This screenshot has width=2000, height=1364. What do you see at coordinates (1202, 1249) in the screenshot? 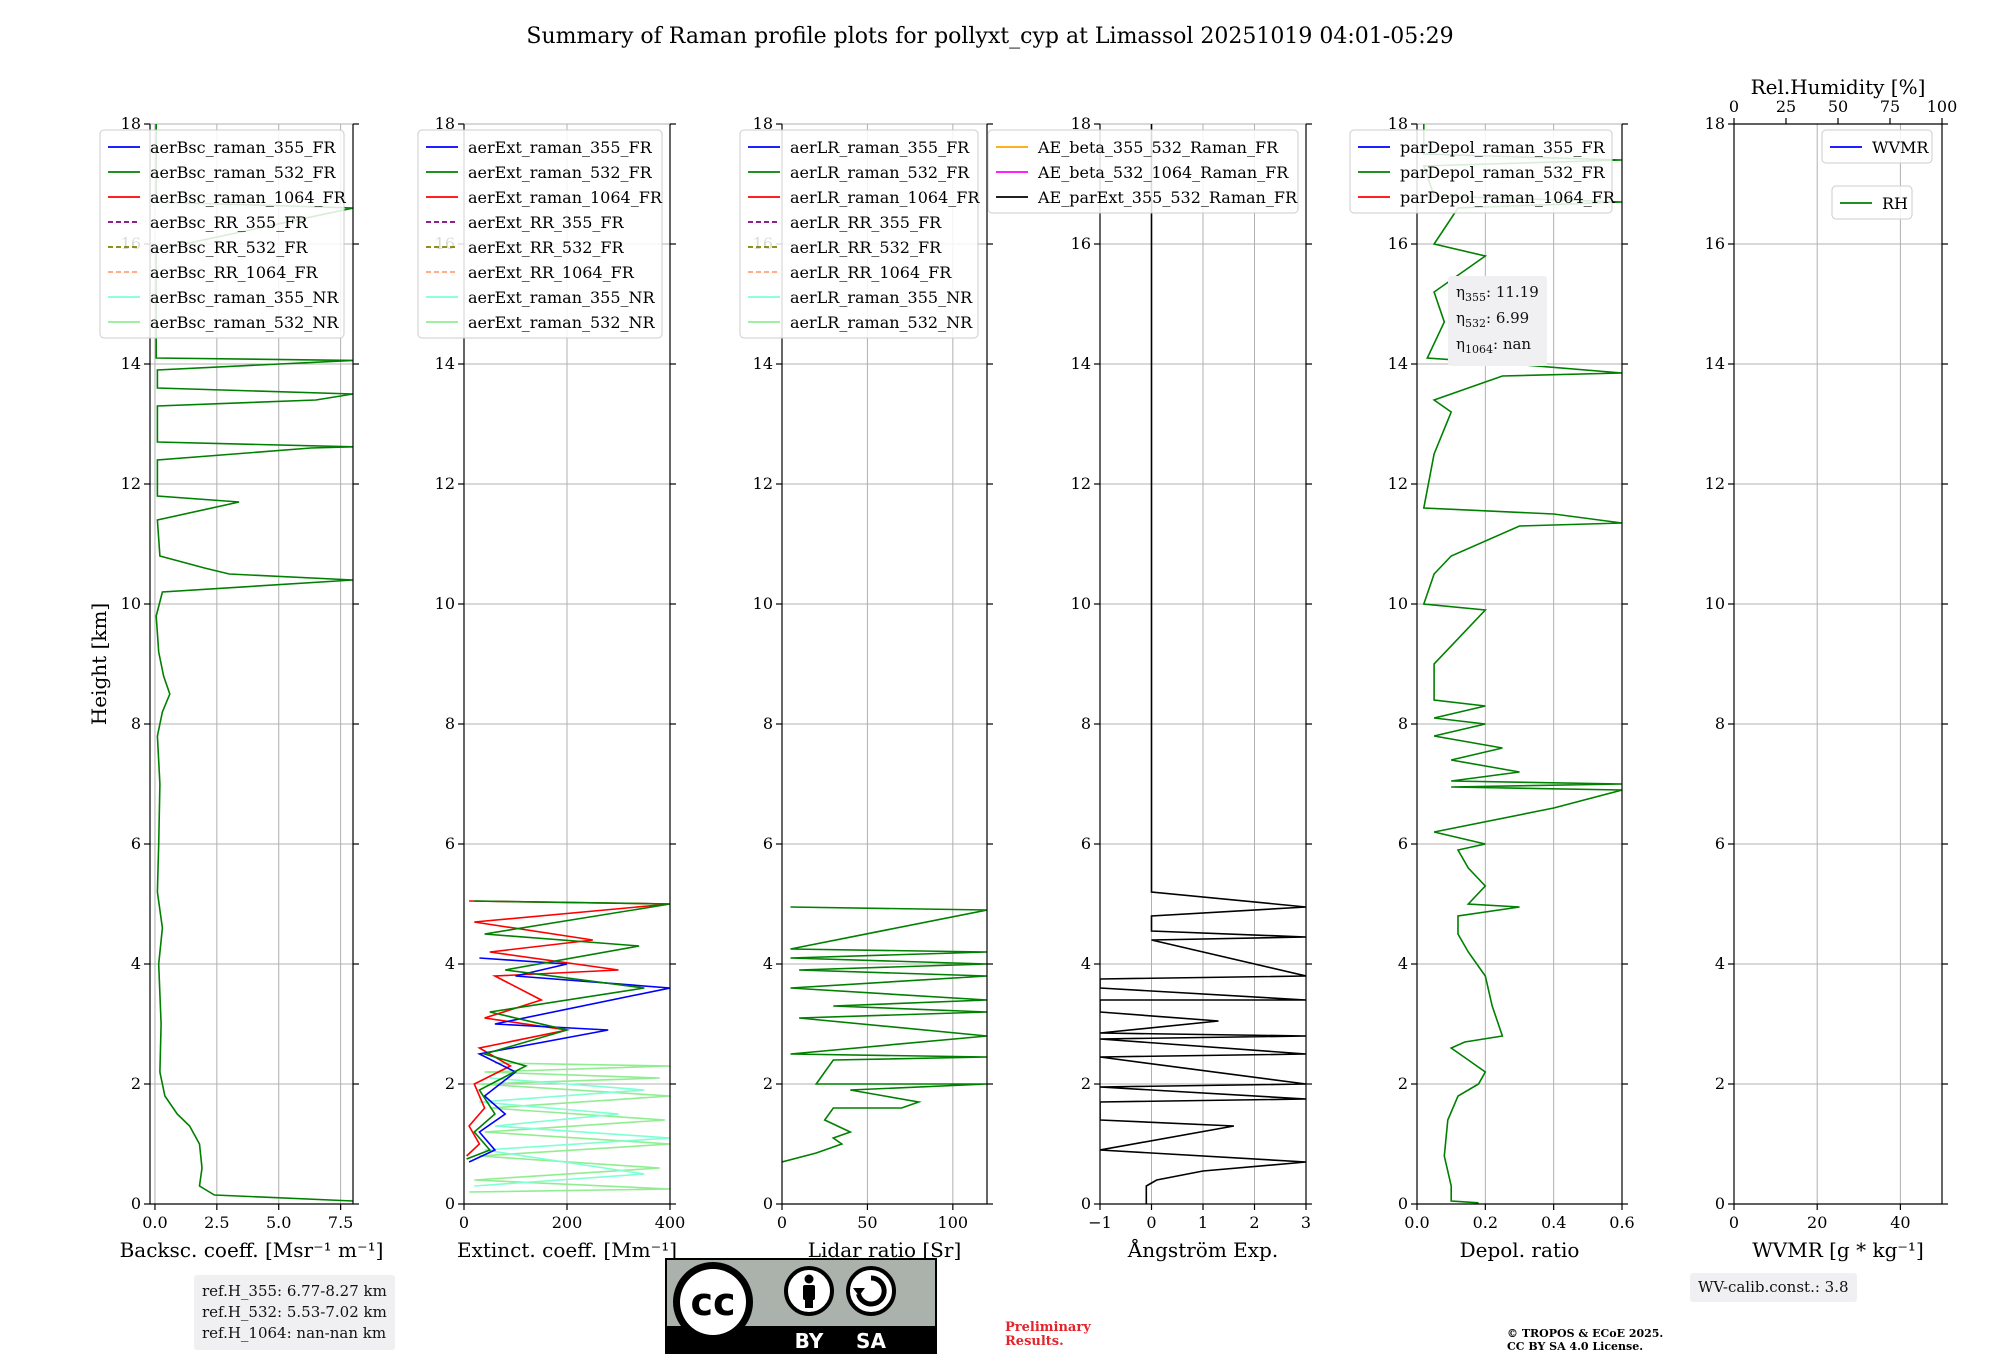
I see `x-axis-label: Ångström Exp.` at bounding box center [1202, 1249].